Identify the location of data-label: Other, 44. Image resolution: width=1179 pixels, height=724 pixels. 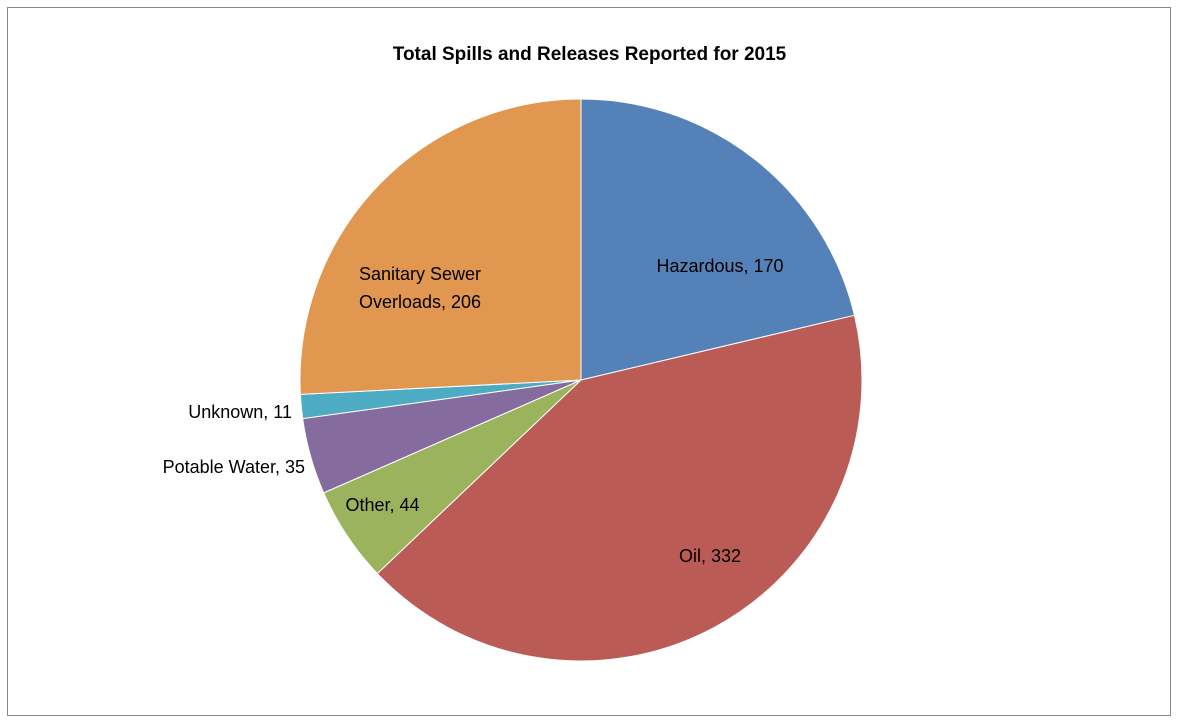
(382, 505).